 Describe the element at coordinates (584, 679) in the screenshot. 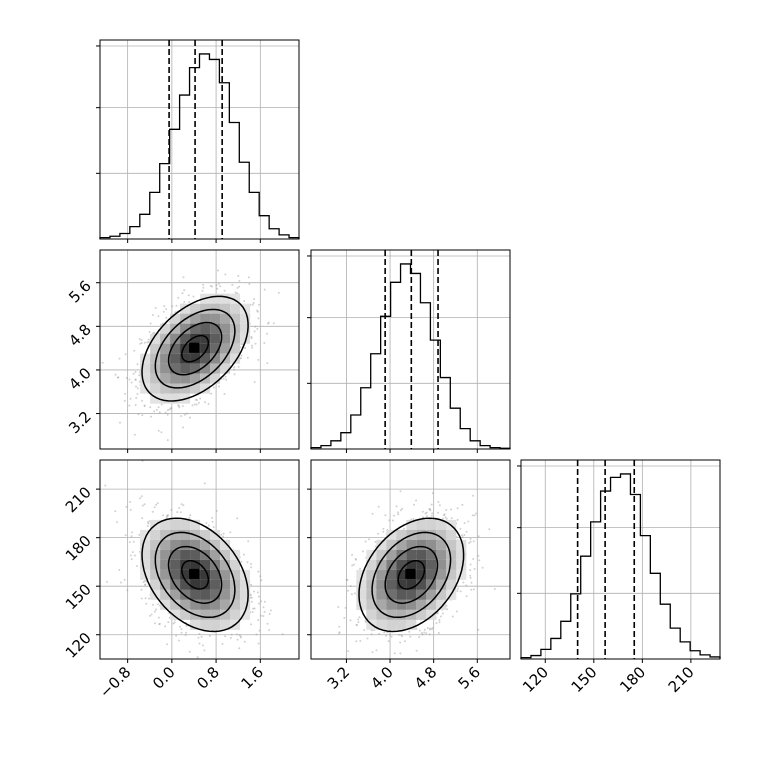

I see `x-tick-label: 150` at that location.